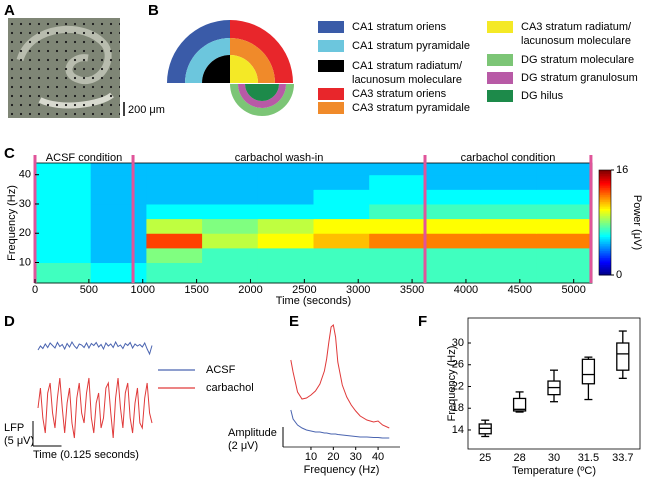 This screenshot has width=646, height=478. Describe the element at coordinates (399, 94) in the screenshot. I see `legend-label: CA3 stratum oriens` at that location.